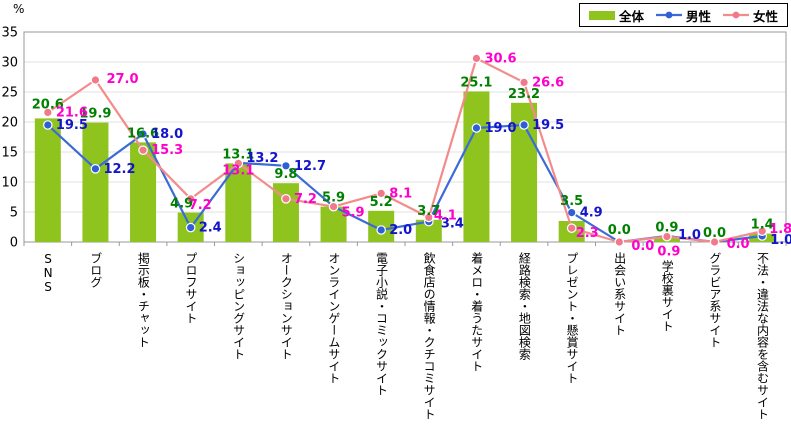  Describe the element at coordinates (500, 58) in the screenshot. I see `value-label: 30.6` at that location.